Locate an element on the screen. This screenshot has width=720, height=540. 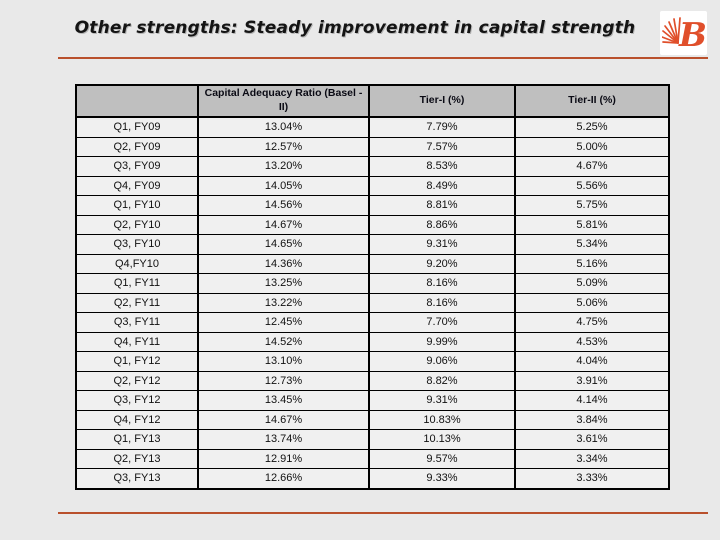
value-cell: 12.91% is located at coordinates (283, 458).